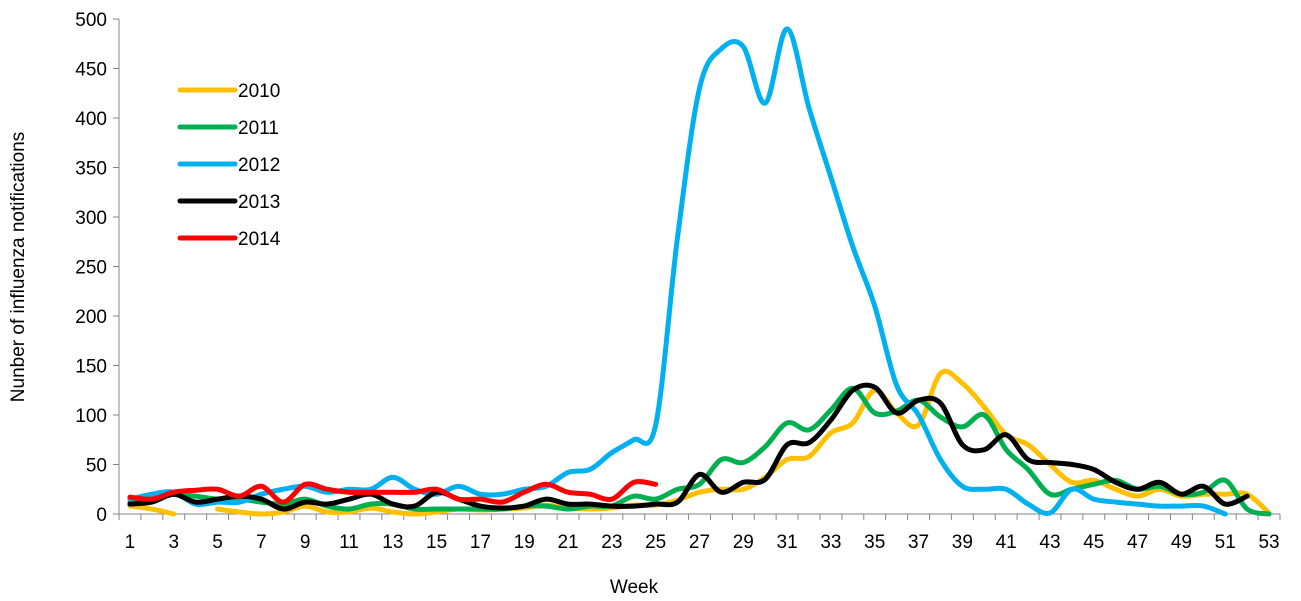  I want to click on x-tick-label: 33, so click(830, 542).